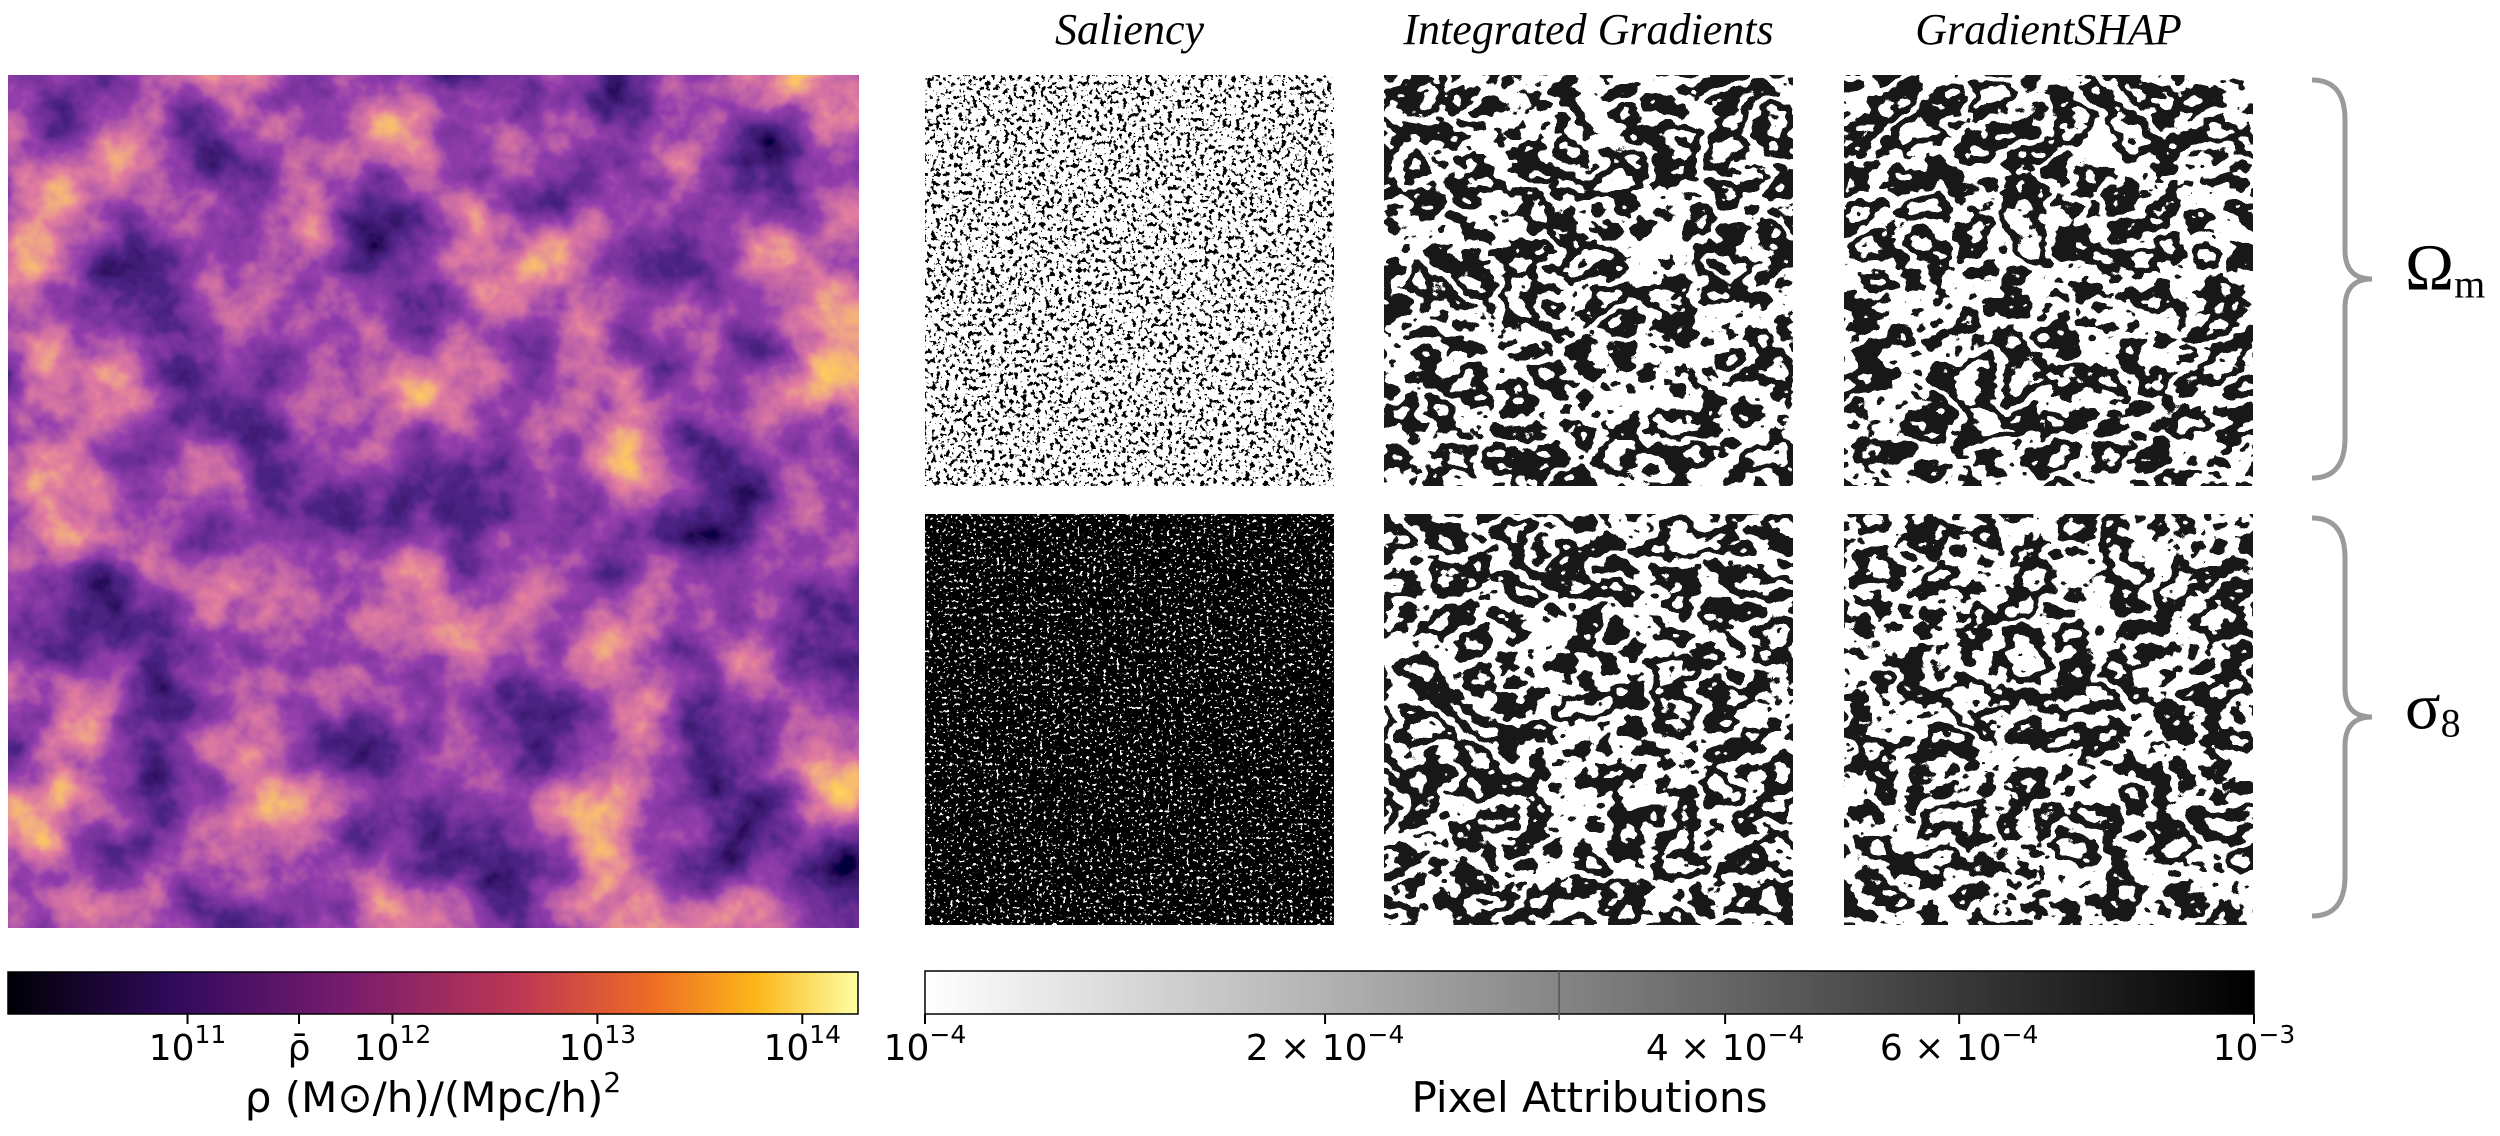  I want to click on colorbar-tick-label: 10¹¹, so click(188, 1044).